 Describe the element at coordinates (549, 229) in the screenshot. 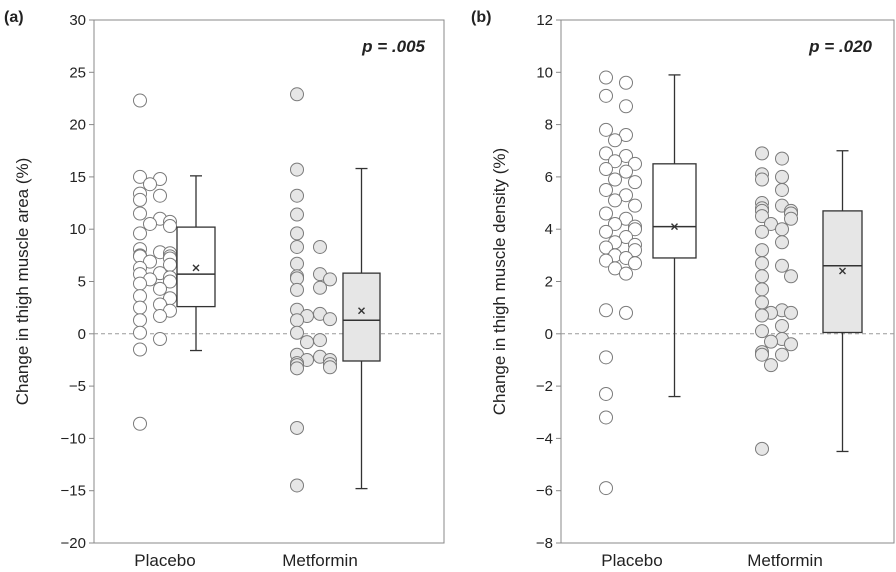

I see `y-tick-label: 4` at that location.